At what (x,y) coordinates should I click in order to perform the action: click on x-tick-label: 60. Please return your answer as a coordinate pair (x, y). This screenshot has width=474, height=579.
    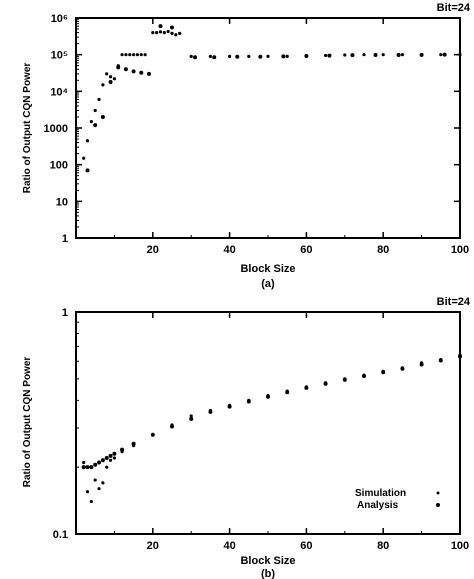
    Looking at the image, I should click on (306, 250).